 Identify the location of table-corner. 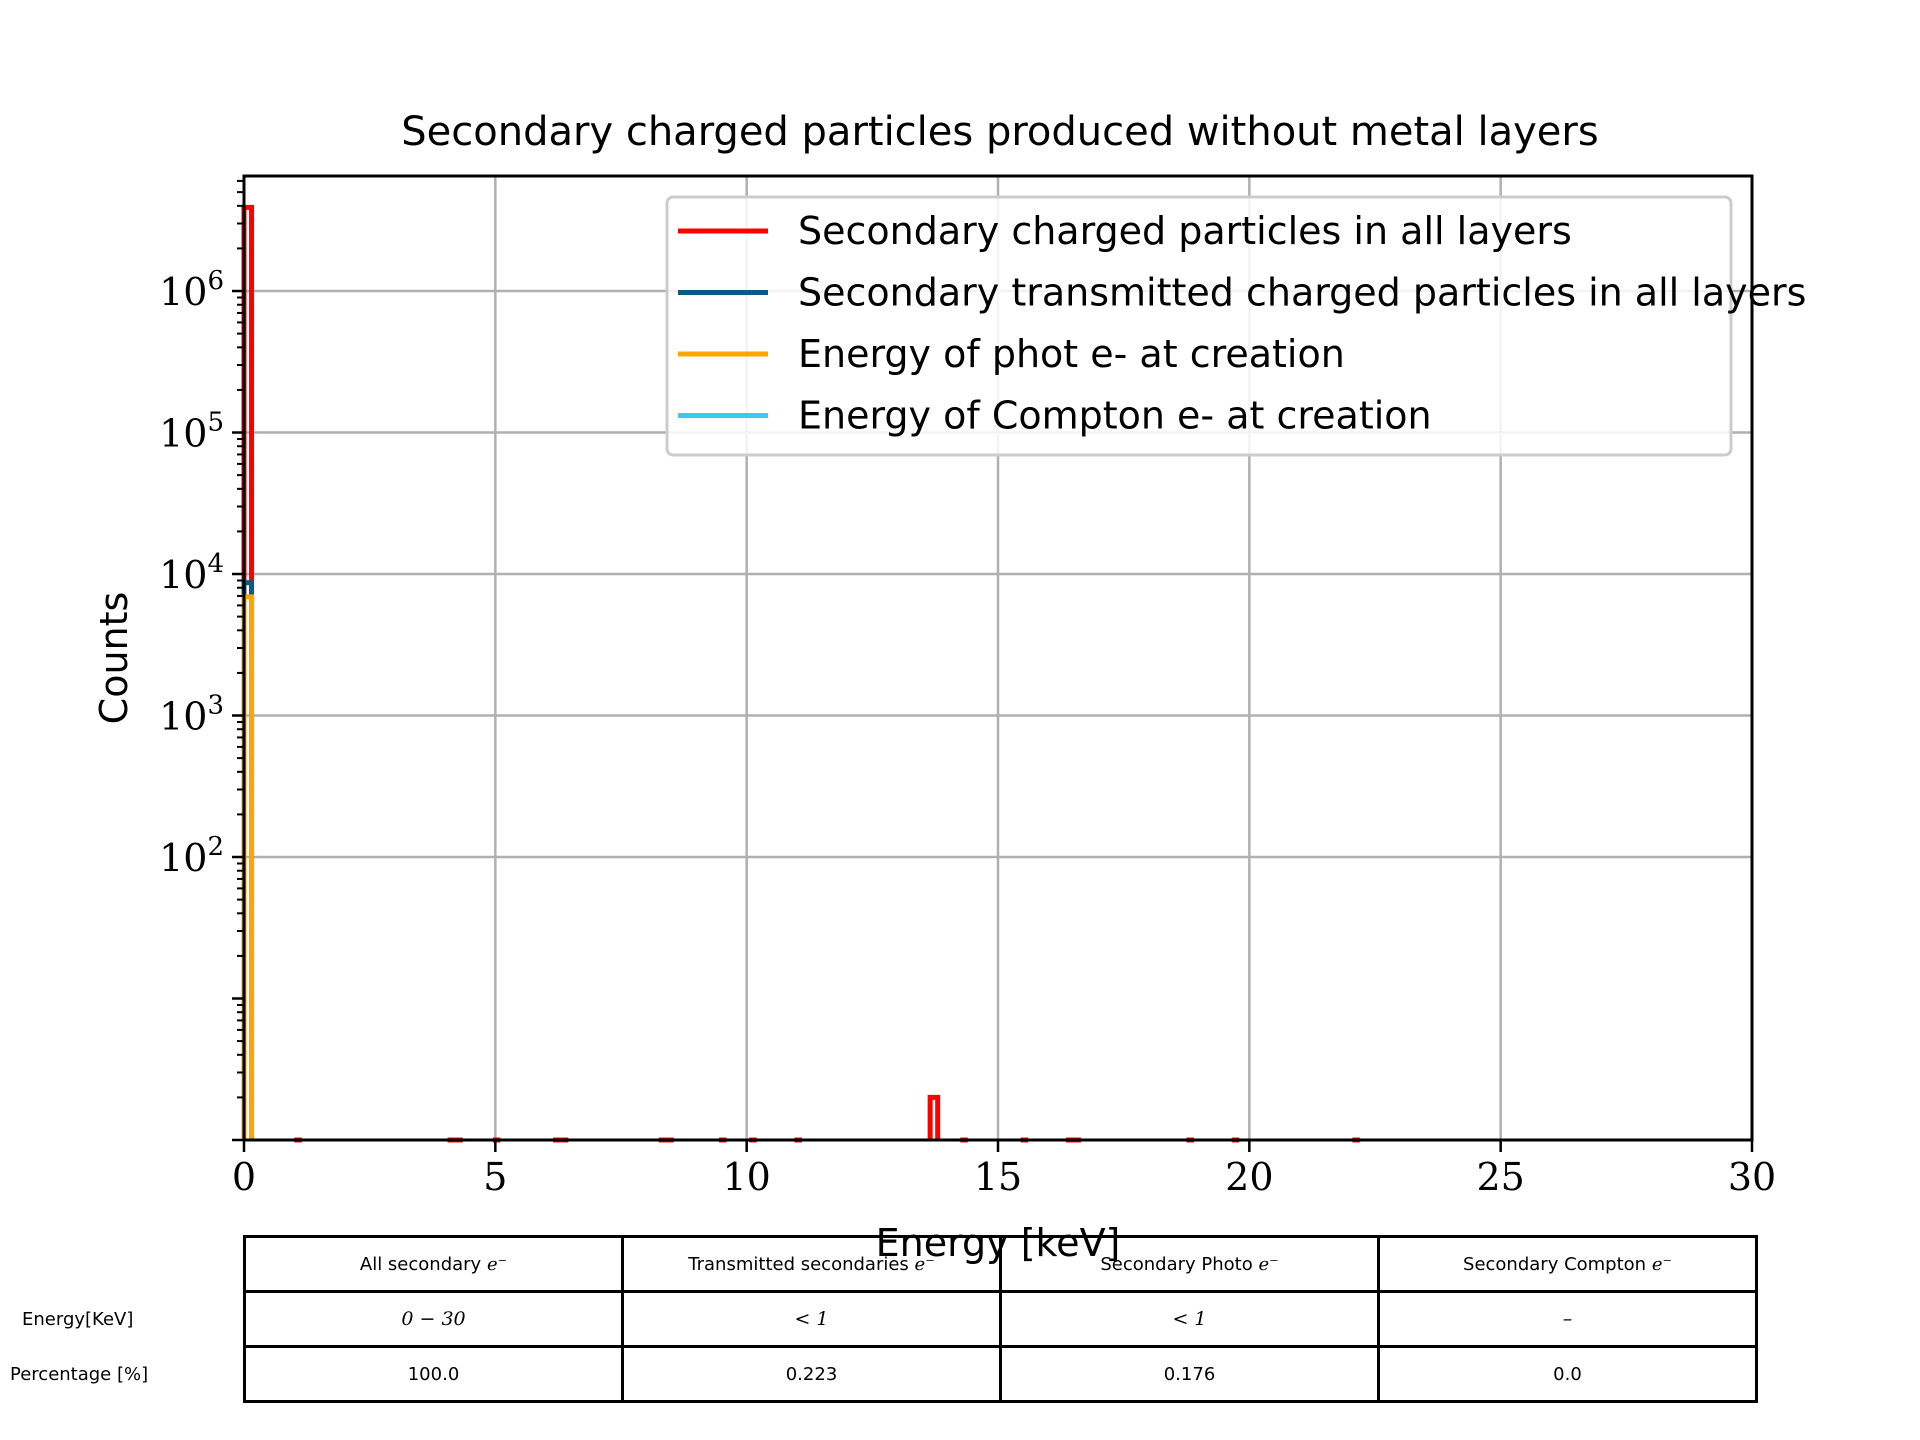
(122, 1264).